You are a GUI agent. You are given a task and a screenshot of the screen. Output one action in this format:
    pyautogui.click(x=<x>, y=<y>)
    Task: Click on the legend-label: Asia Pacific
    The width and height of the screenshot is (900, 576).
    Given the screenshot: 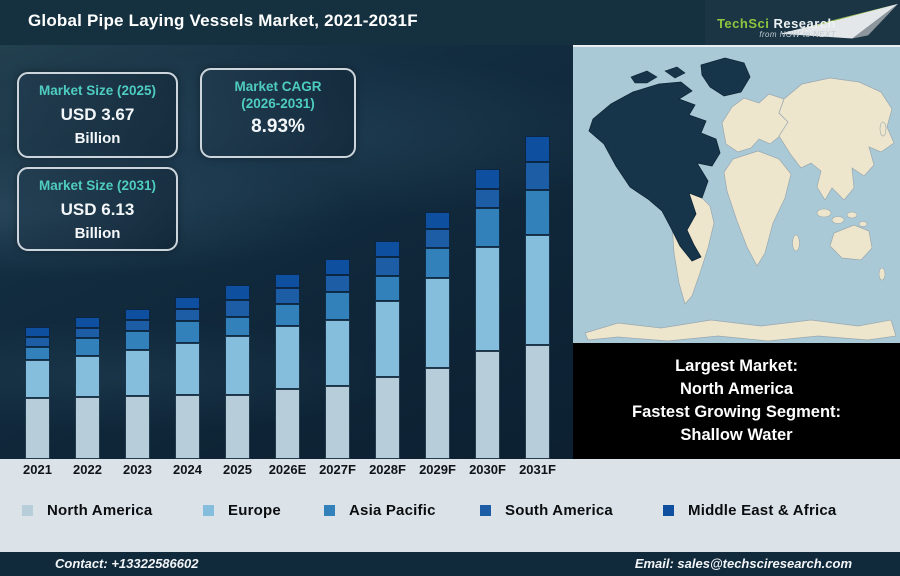 What is the action you would take?
    pyautogui.click(x=392, y=510)
    